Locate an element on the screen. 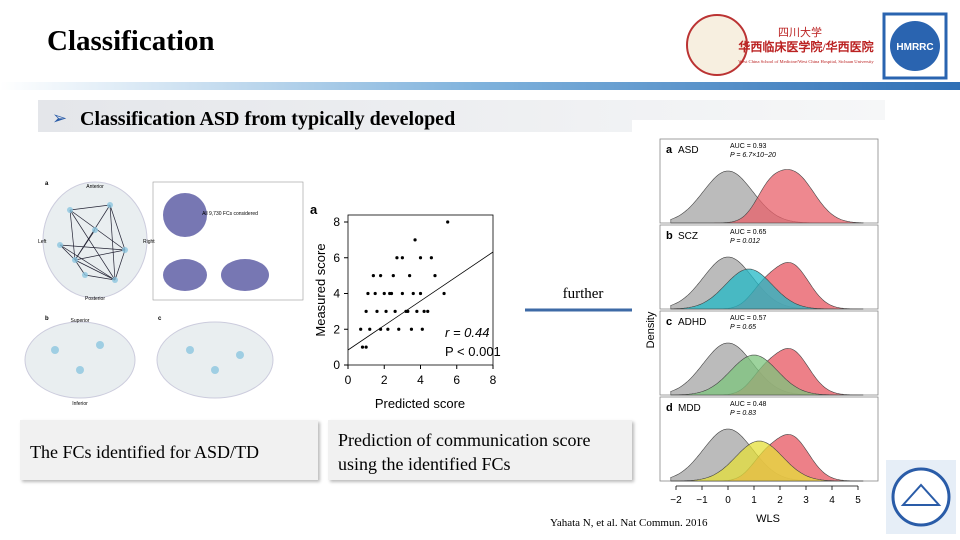  panel-name: MDD is located at coordinates (689, 408).